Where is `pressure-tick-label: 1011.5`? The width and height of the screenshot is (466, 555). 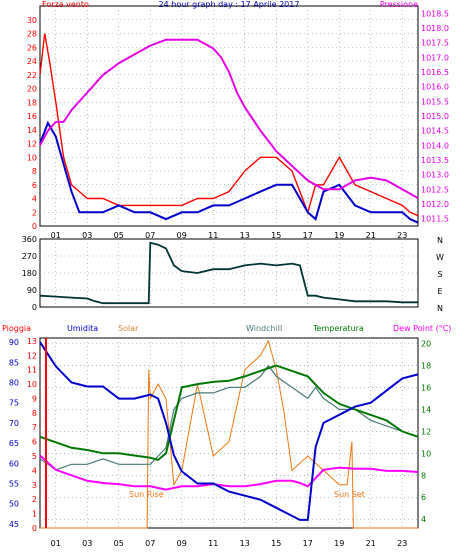 pressure-tick-label: 1011.5 is located at coordinates (435, 219).